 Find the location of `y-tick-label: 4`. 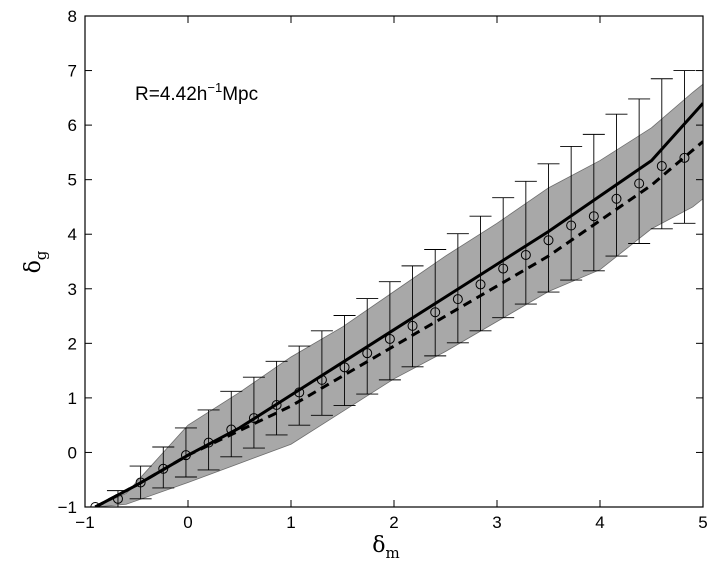

y-tick-label: 4 is located at coordinates (72, 234).